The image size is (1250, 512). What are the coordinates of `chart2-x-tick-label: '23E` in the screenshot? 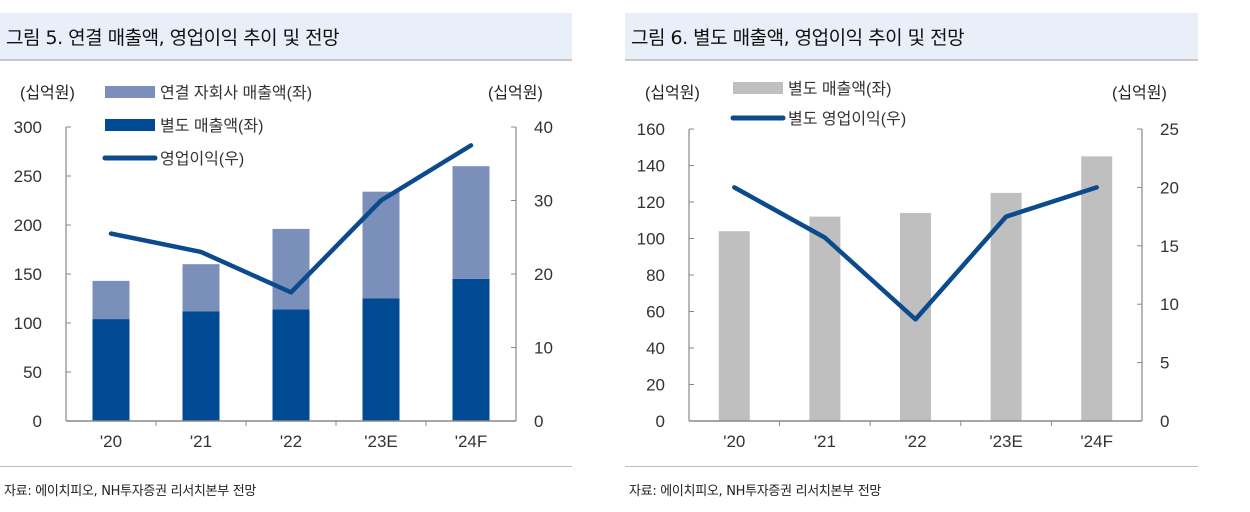 It's located at (1006, 441).